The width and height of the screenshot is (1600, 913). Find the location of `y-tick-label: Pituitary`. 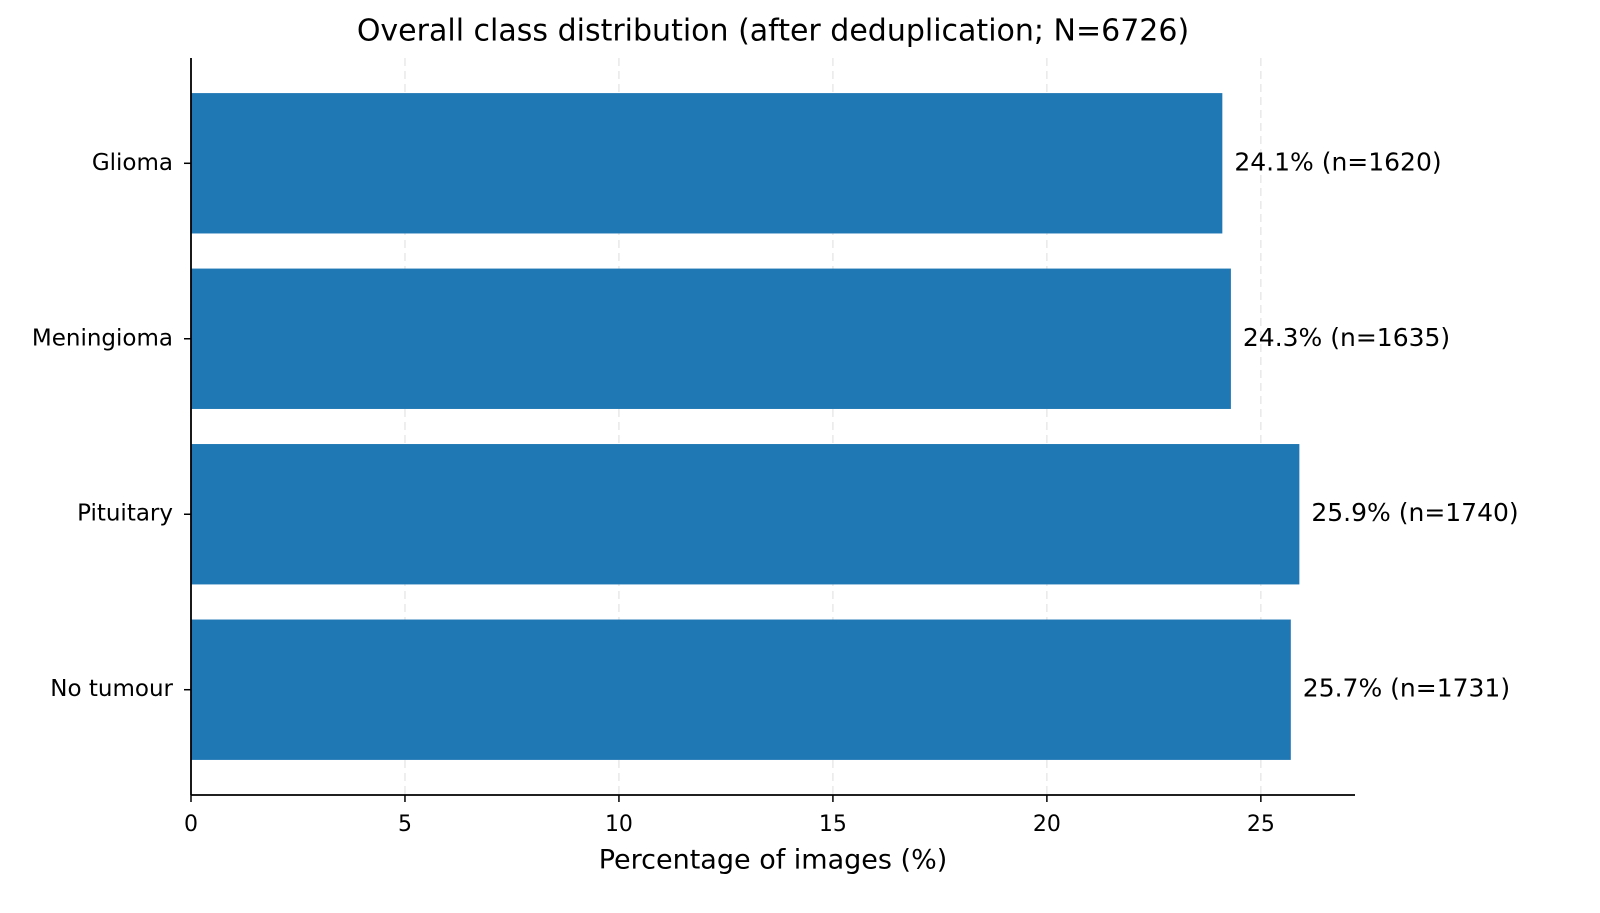

y-tick-label: Pituitary is located at coordinates (125, 514).